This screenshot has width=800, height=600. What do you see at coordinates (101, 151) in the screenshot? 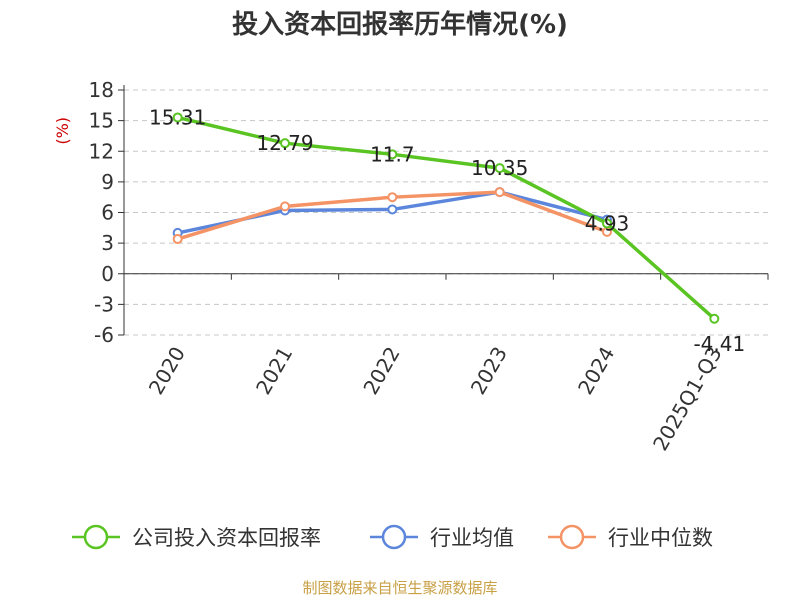
I see `y-tick-label: 12` at bounding box center [101, 151].